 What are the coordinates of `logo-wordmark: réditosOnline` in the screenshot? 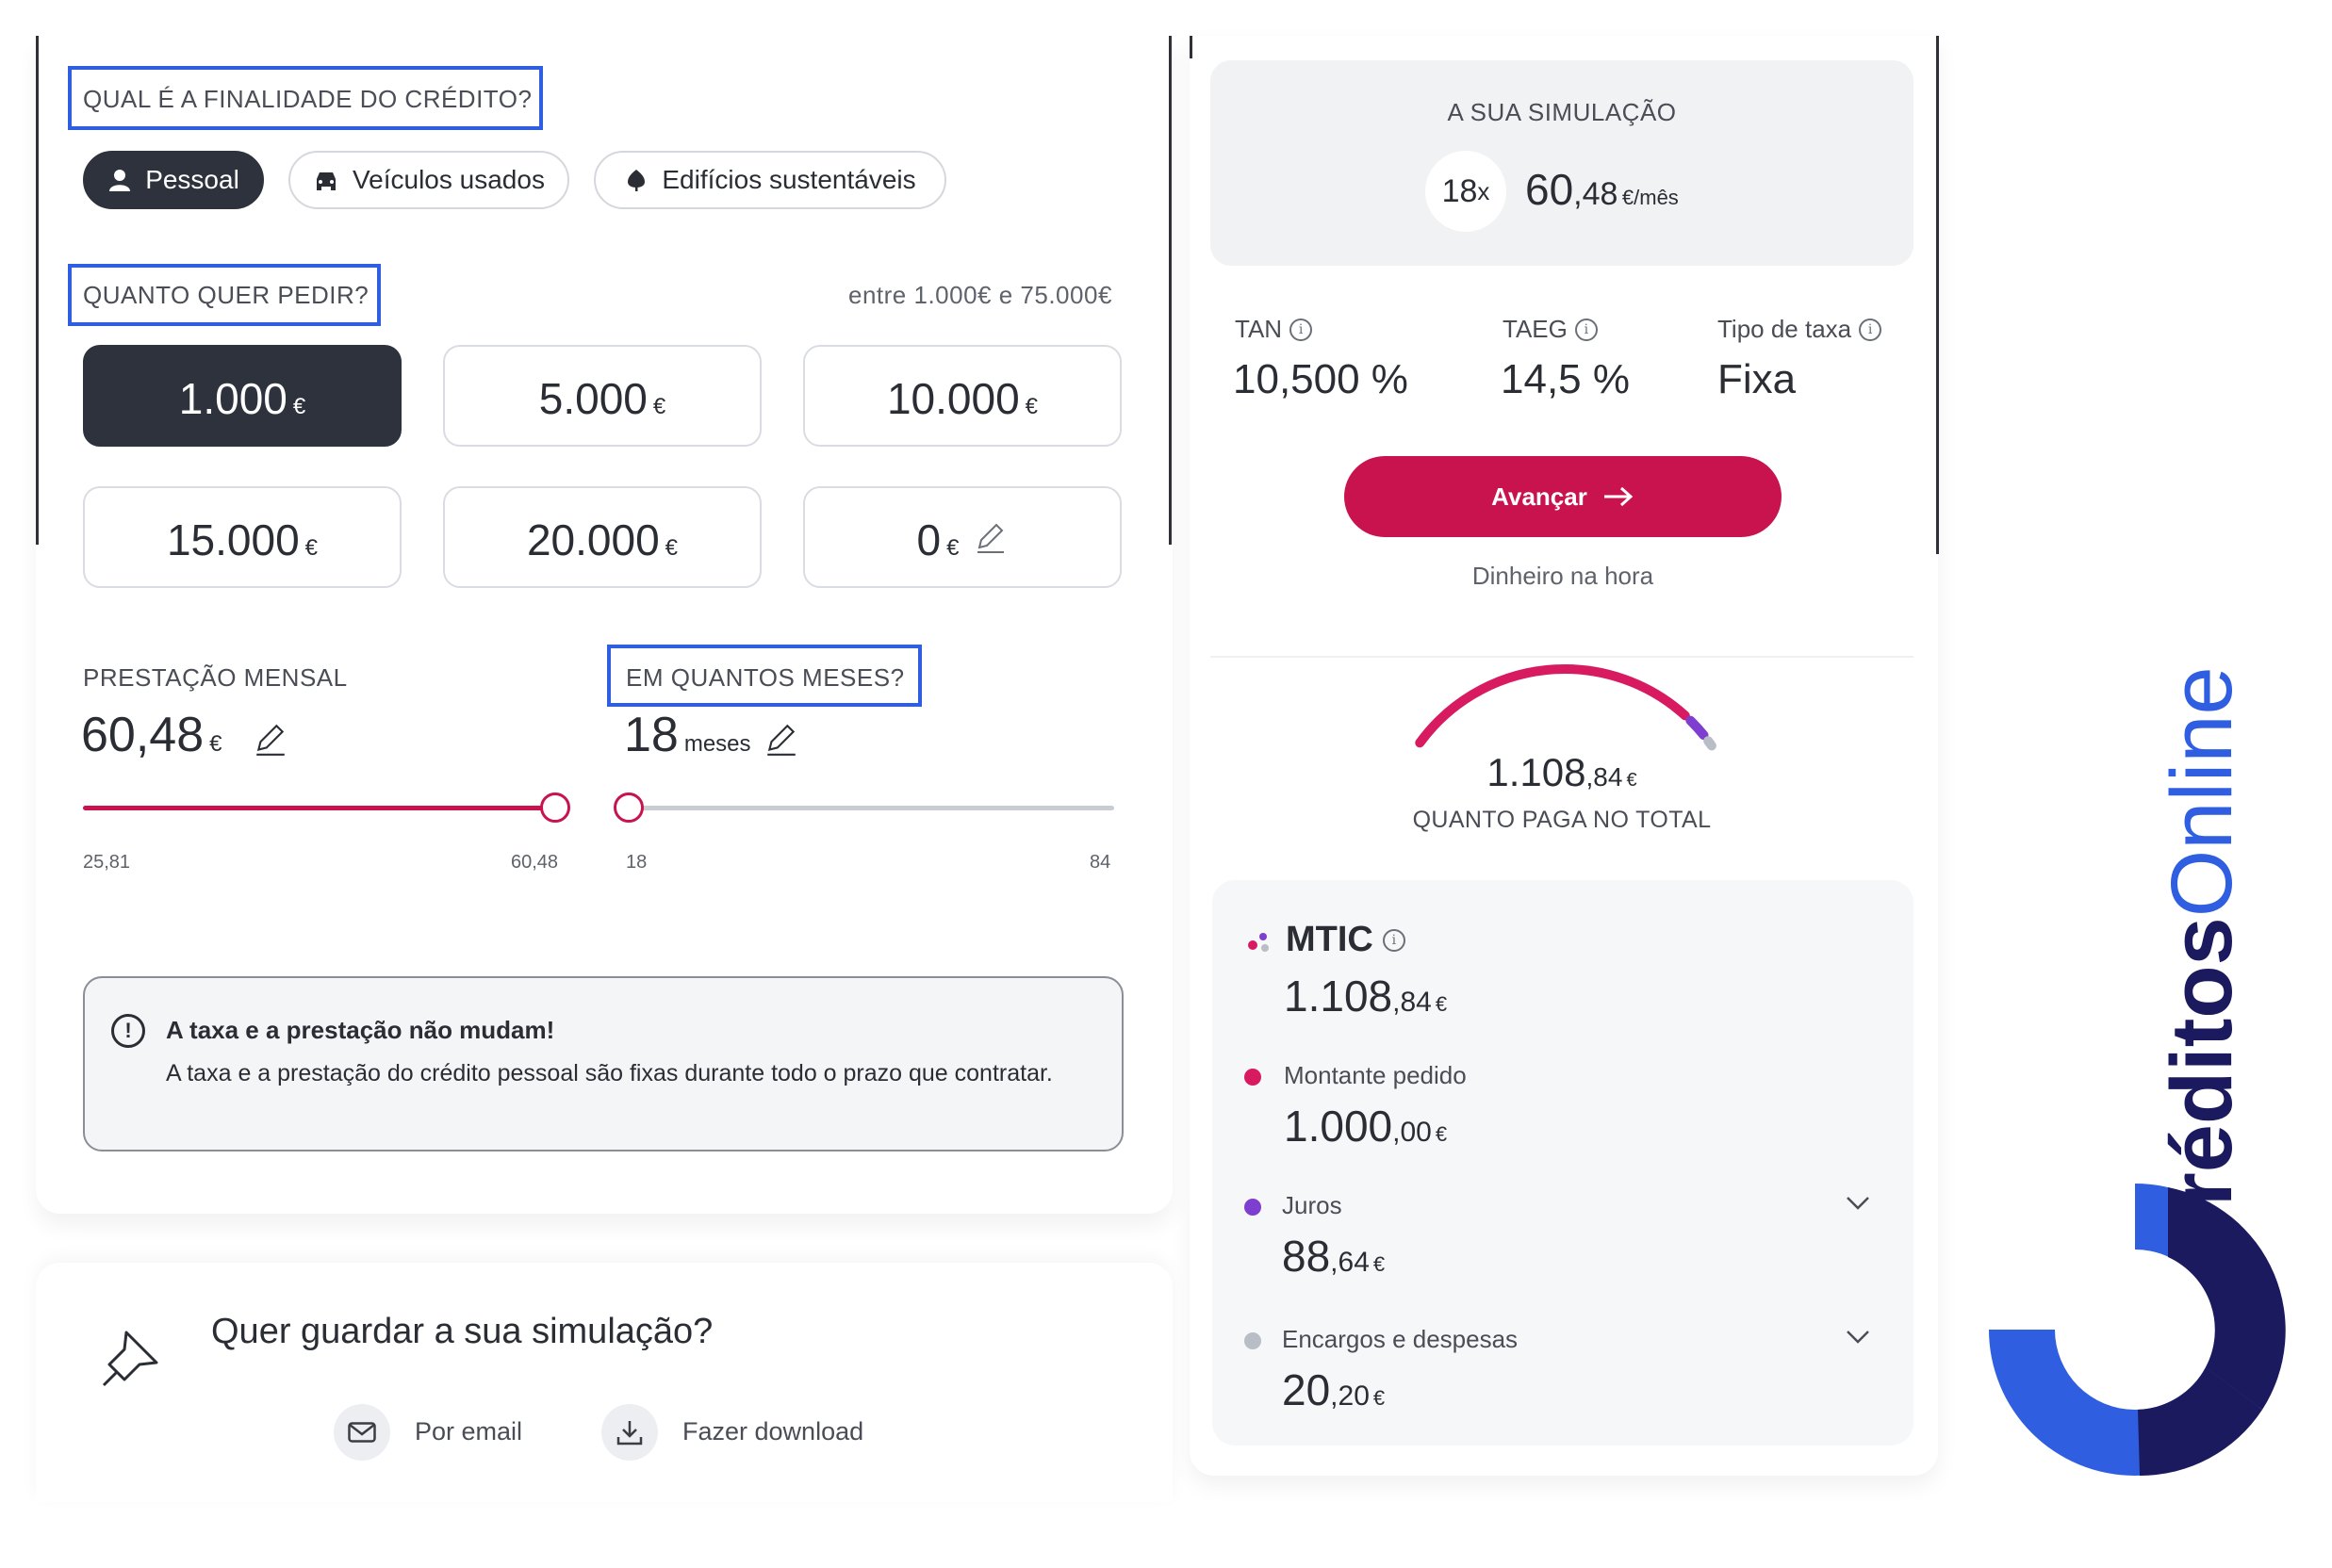 It's located at (2202, 936).